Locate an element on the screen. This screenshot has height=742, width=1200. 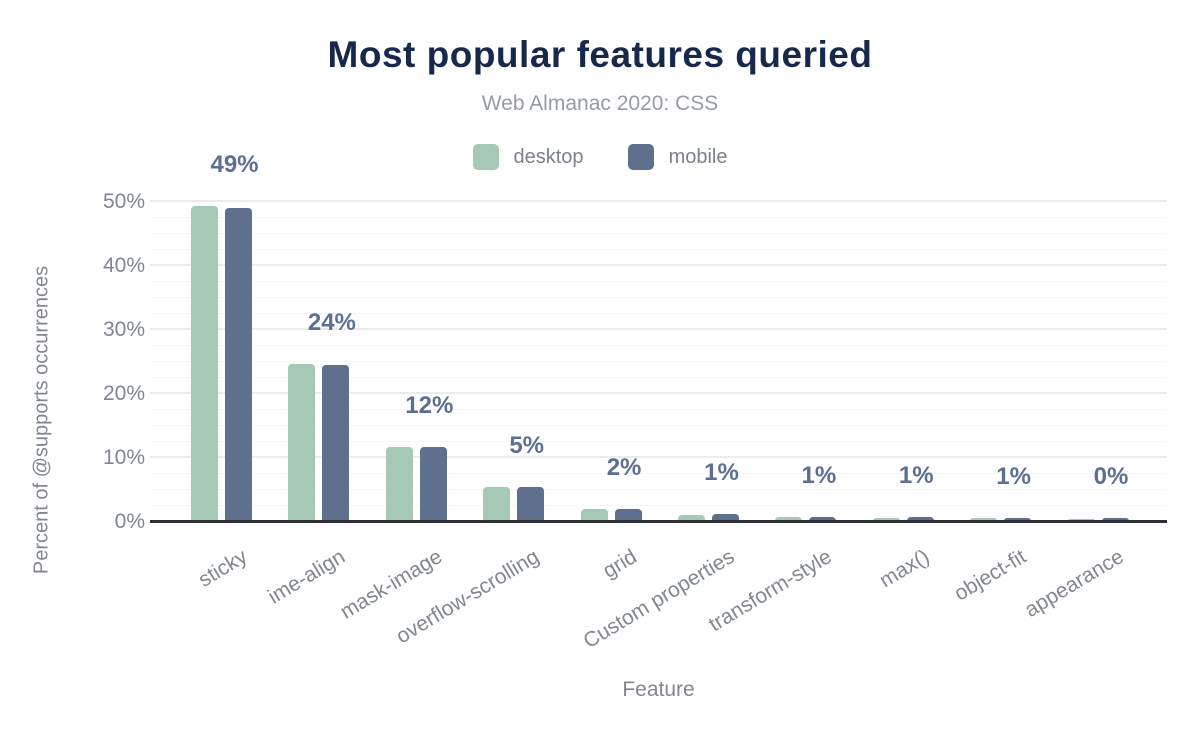
y-tick-label: 0% is located at coordinates (129, 521).